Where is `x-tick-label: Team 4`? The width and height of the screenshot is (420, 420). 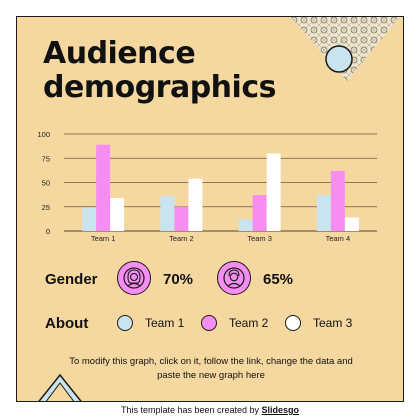
x-tick-label: Team 4 is located at coordinates (338, 238).